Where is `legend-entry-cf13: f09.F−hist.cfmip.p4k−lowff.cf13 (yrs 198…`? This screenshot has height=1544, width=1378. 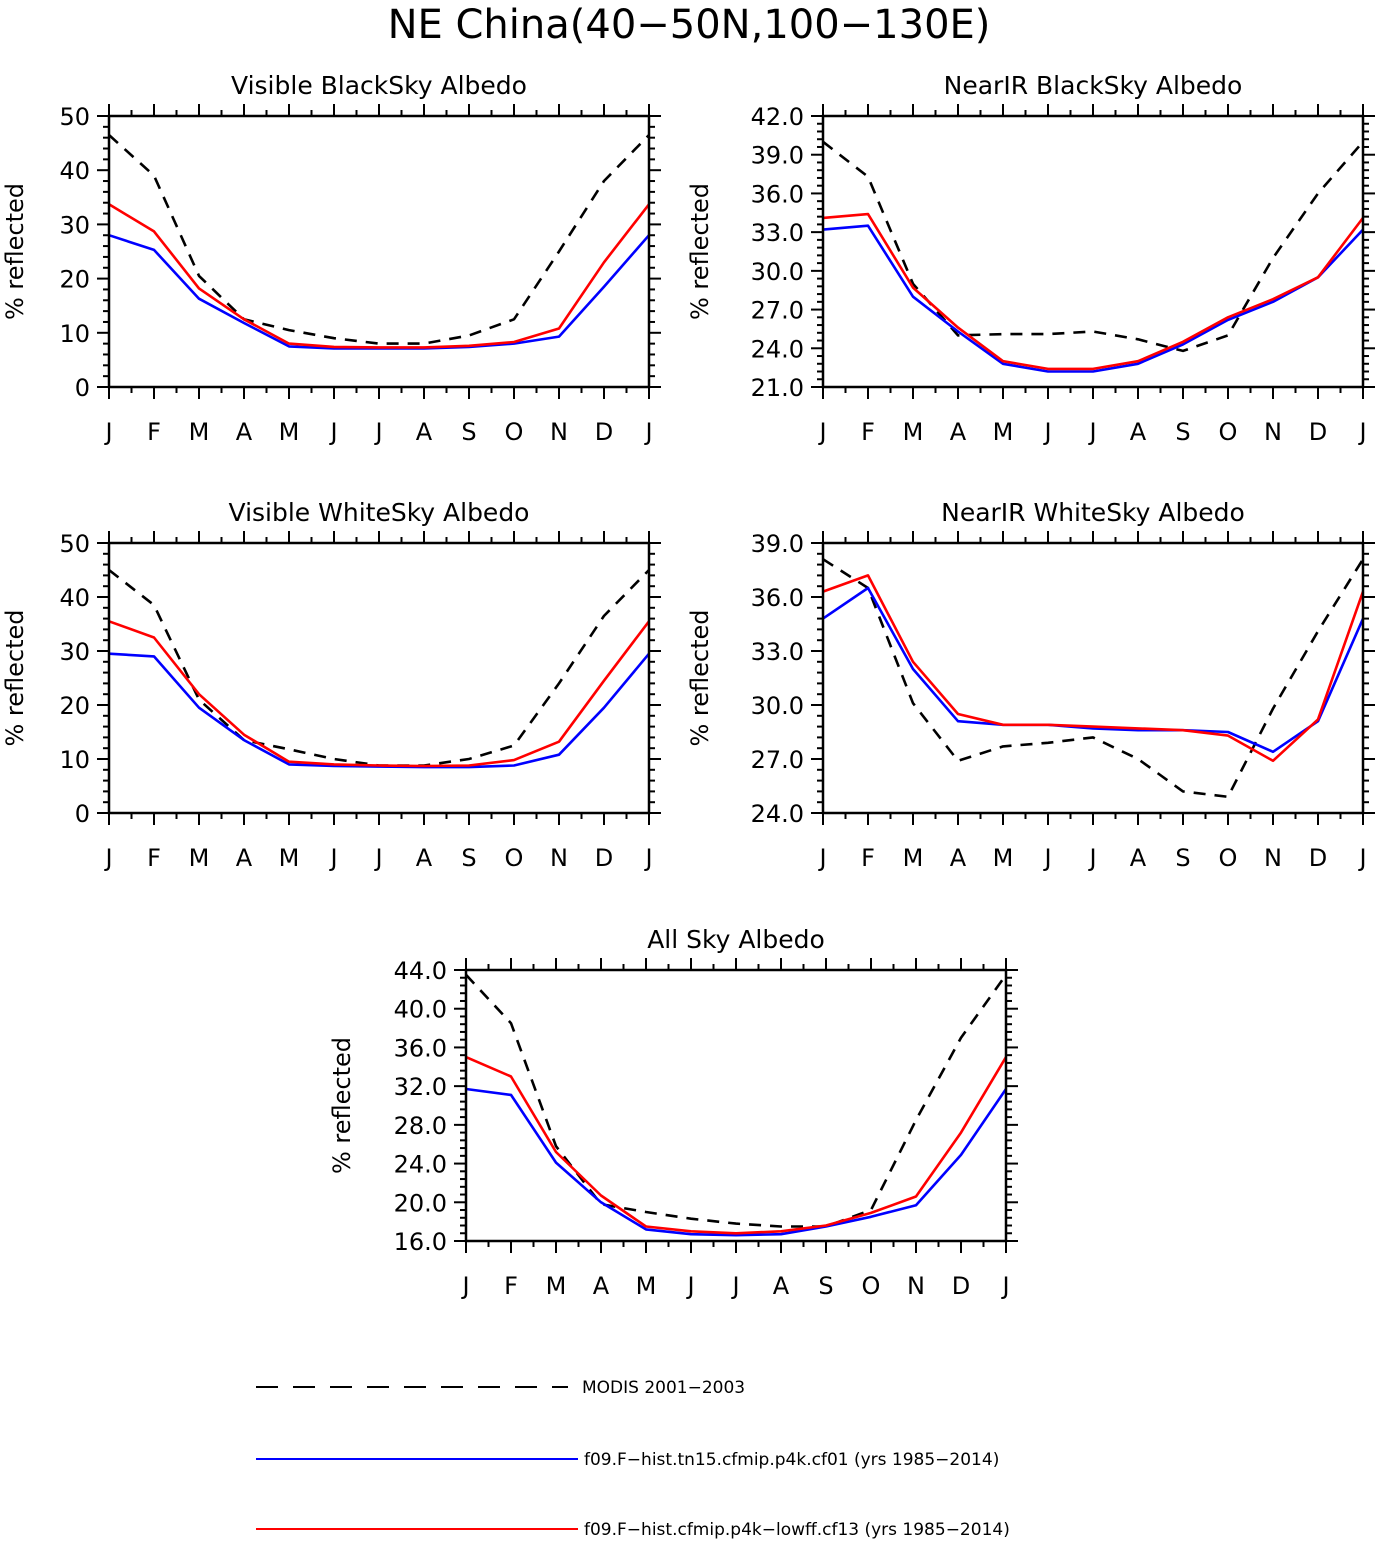 legend-entry-cf13: f09.F−hist.cfmip.p4k−lowff.cf13 (yrs 198… is located at coordinates (633, 1530).